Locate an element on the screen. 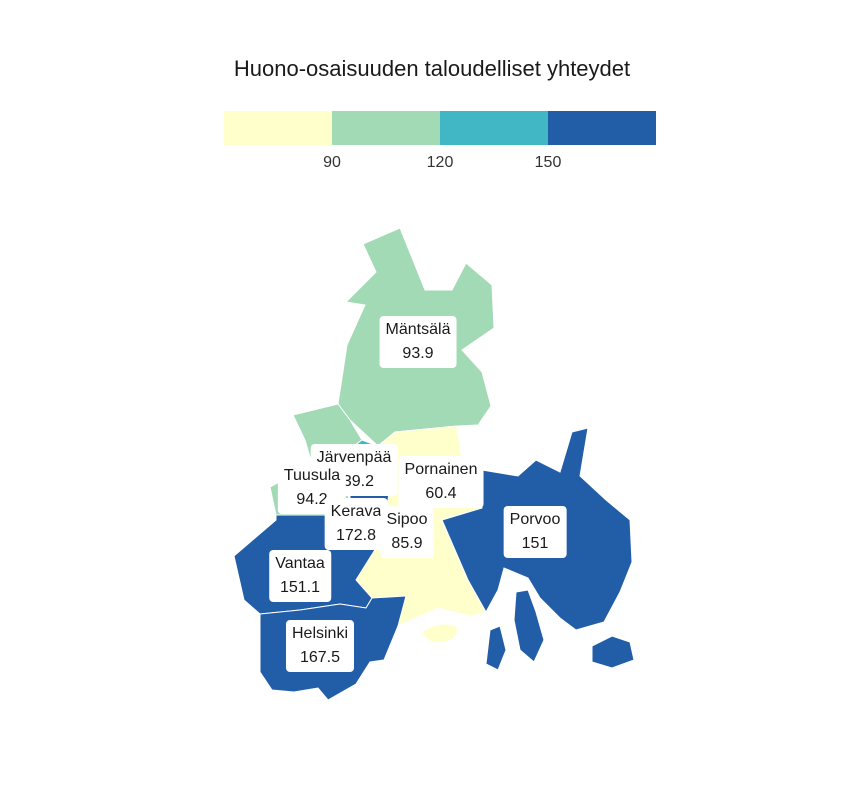  label-value: 85.9 is located at coordinates (407, 543).